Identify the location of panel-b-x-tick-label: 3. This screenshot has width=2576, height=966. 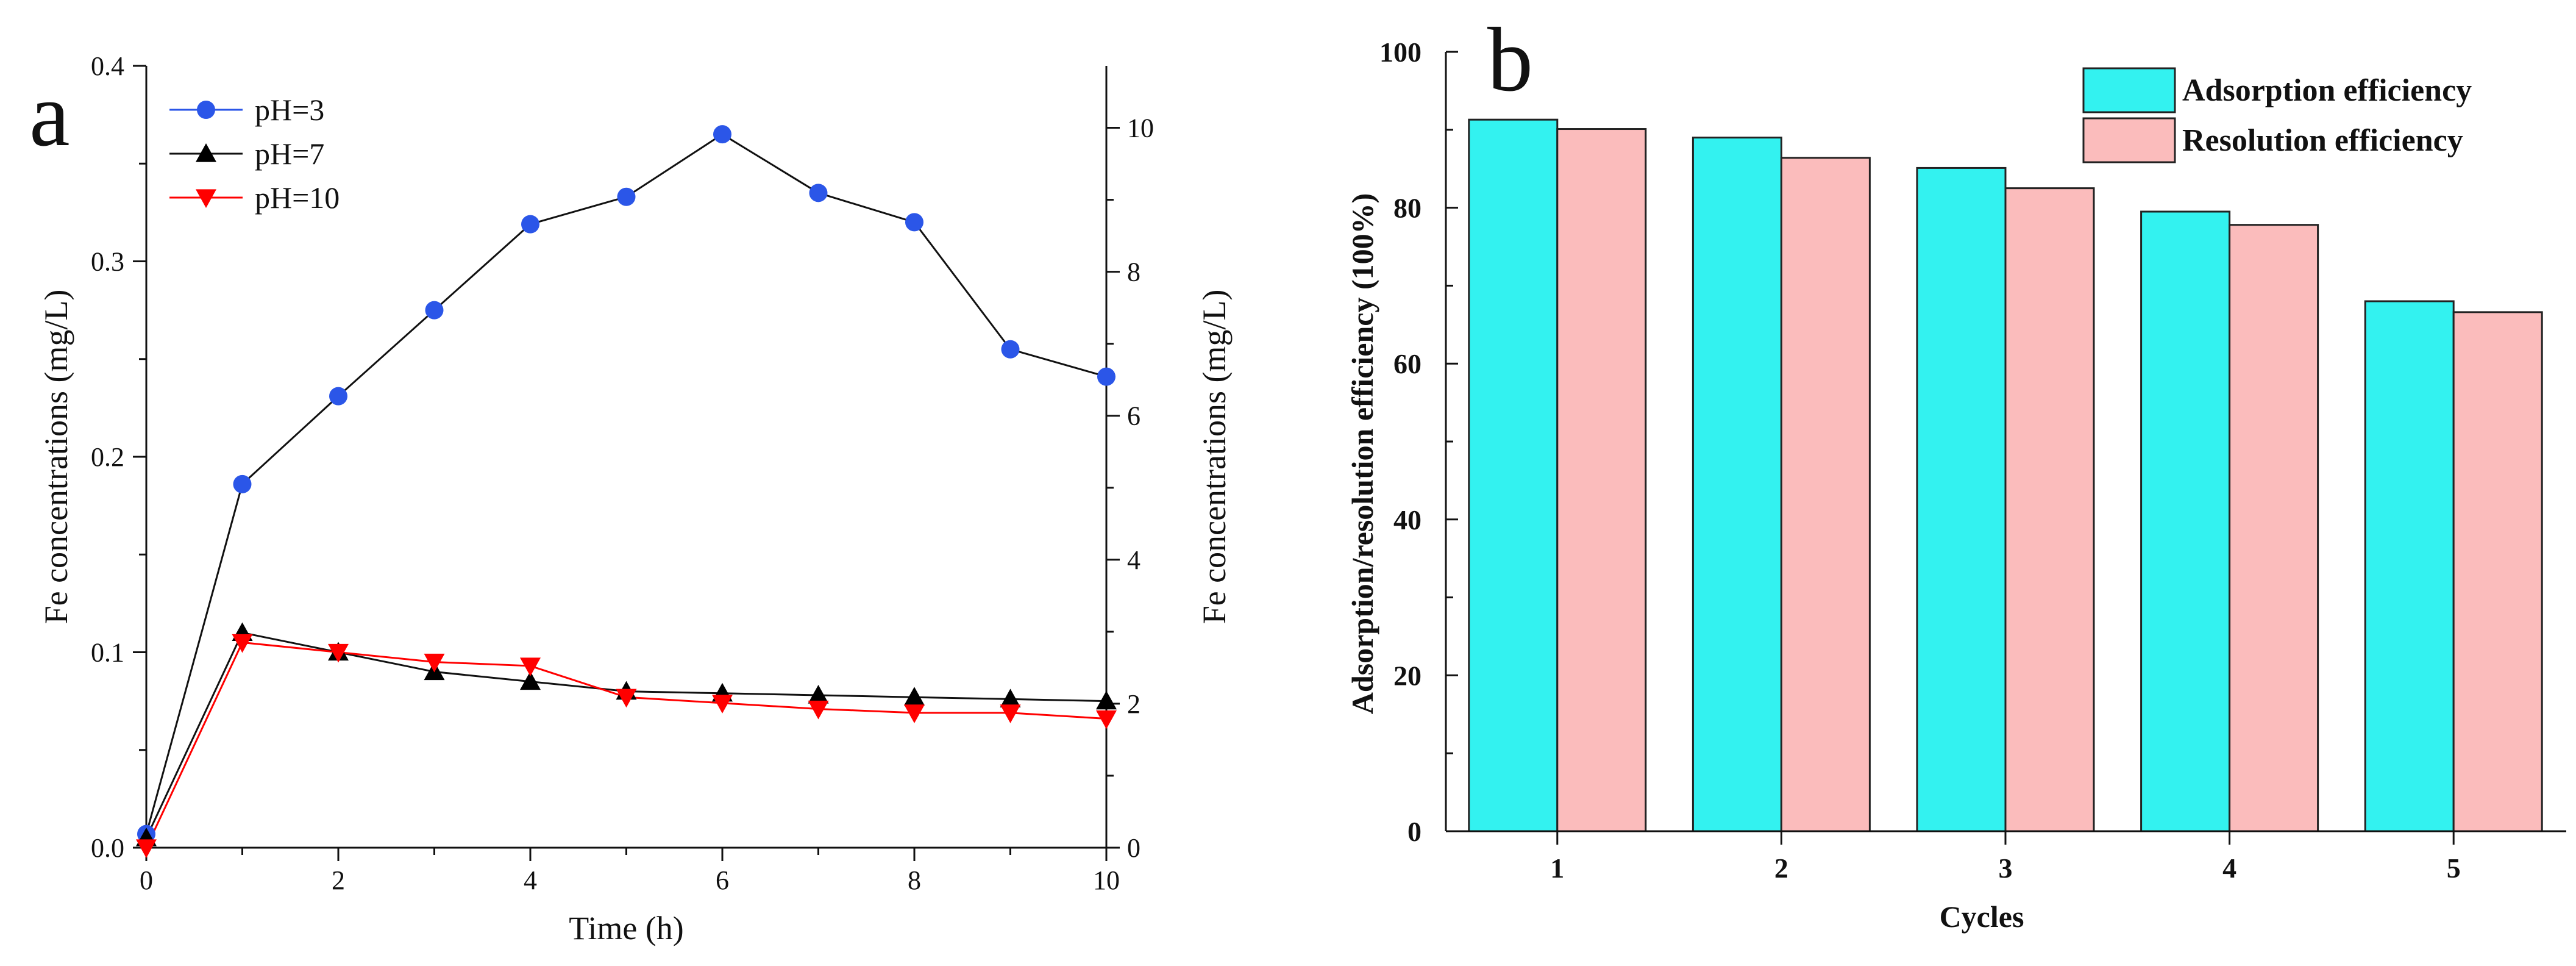
(2006, 869).